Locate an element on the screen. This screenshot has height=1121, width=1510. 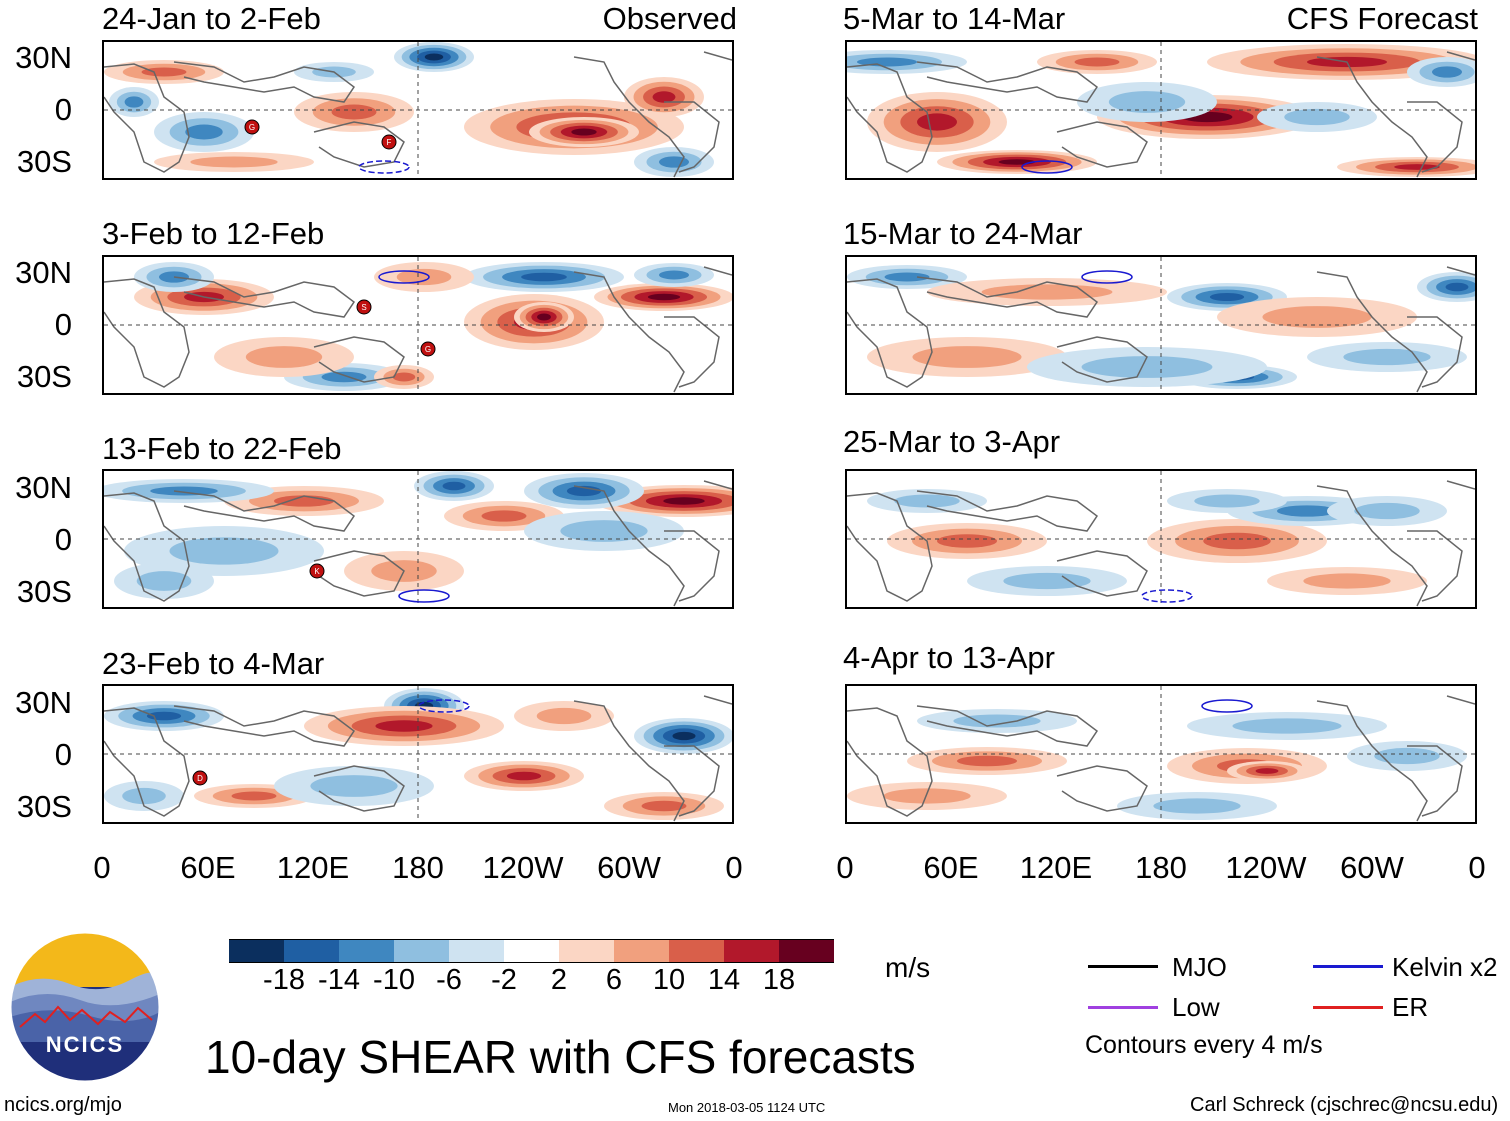
storm-marker-label: F is located at coordinates (389, 142).